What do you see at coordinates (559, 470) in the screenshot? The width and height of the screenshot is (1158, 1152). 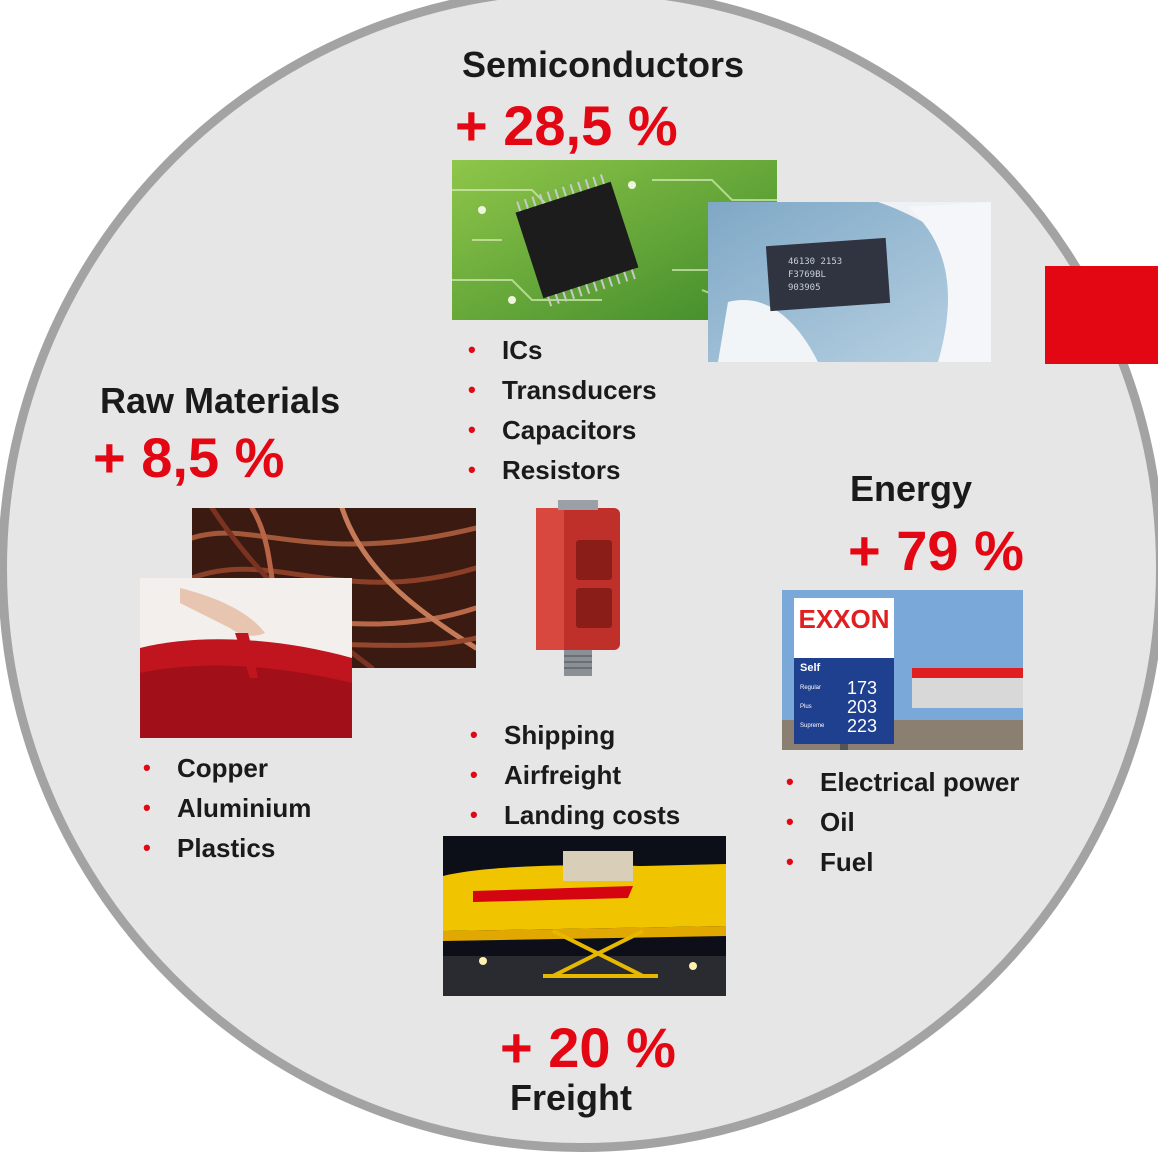 I see `list-item: Resistors` at bounding box center [559, 470].